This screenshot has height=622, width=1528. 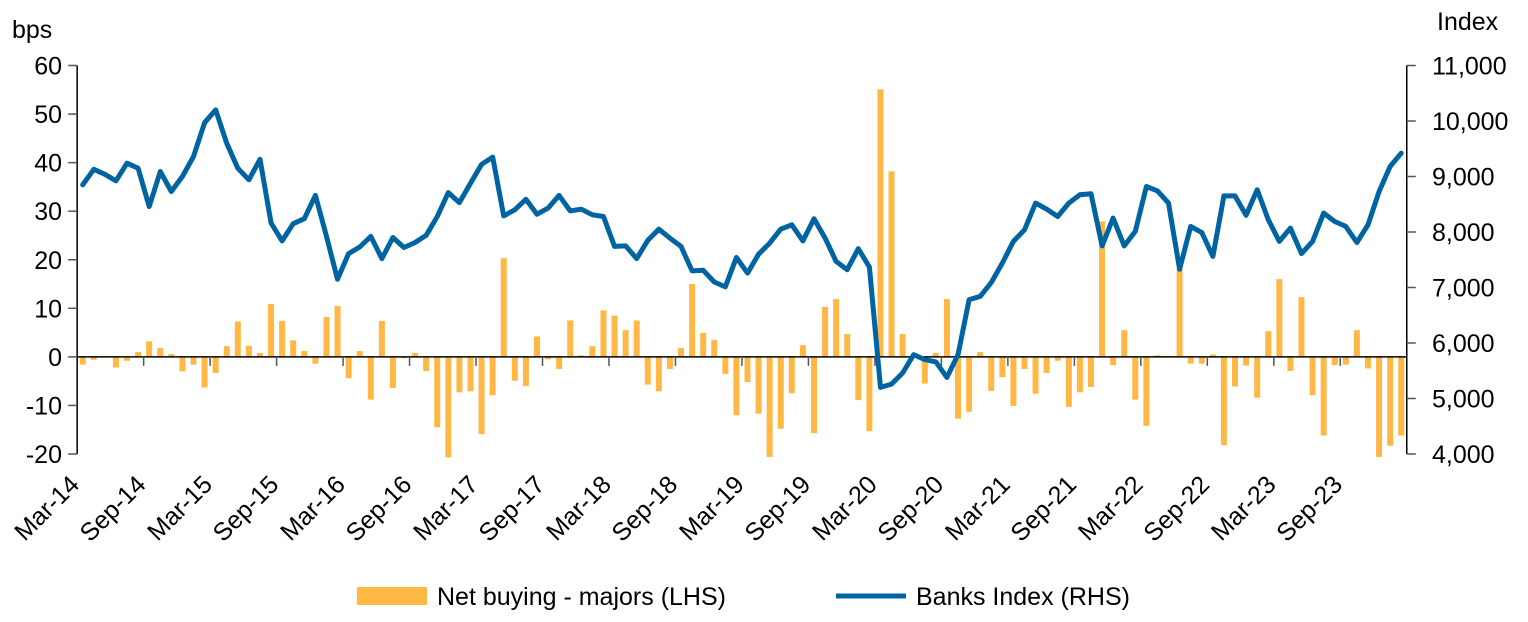 I want to click on x-axis-label: Sep-21, so click(x=1043, y=508).